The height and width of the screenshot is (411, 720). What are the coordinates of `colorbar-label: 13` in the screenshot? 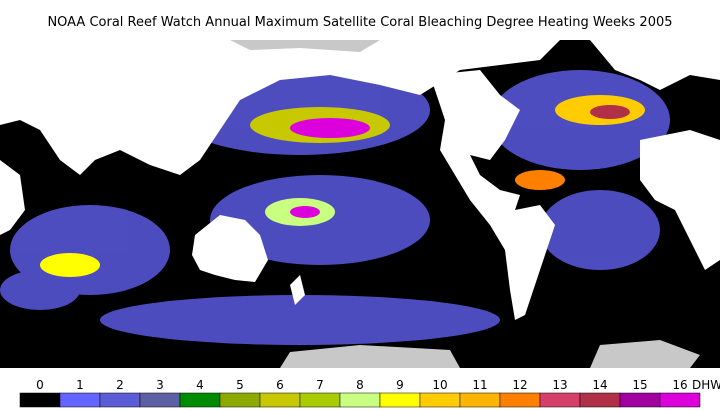 It's located at (559, 385).